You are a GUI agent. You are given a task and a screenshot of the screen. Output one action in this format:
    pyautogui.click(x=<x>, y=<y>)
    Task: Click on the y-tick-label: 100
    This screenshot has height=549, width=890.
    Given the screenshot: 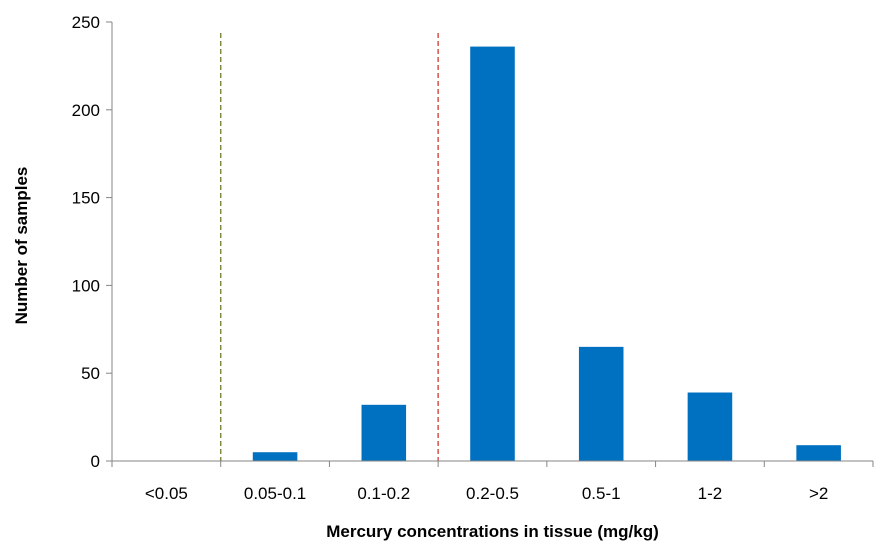 What is the action you would take?
    pyautogui.click(x=86, y=285)
    